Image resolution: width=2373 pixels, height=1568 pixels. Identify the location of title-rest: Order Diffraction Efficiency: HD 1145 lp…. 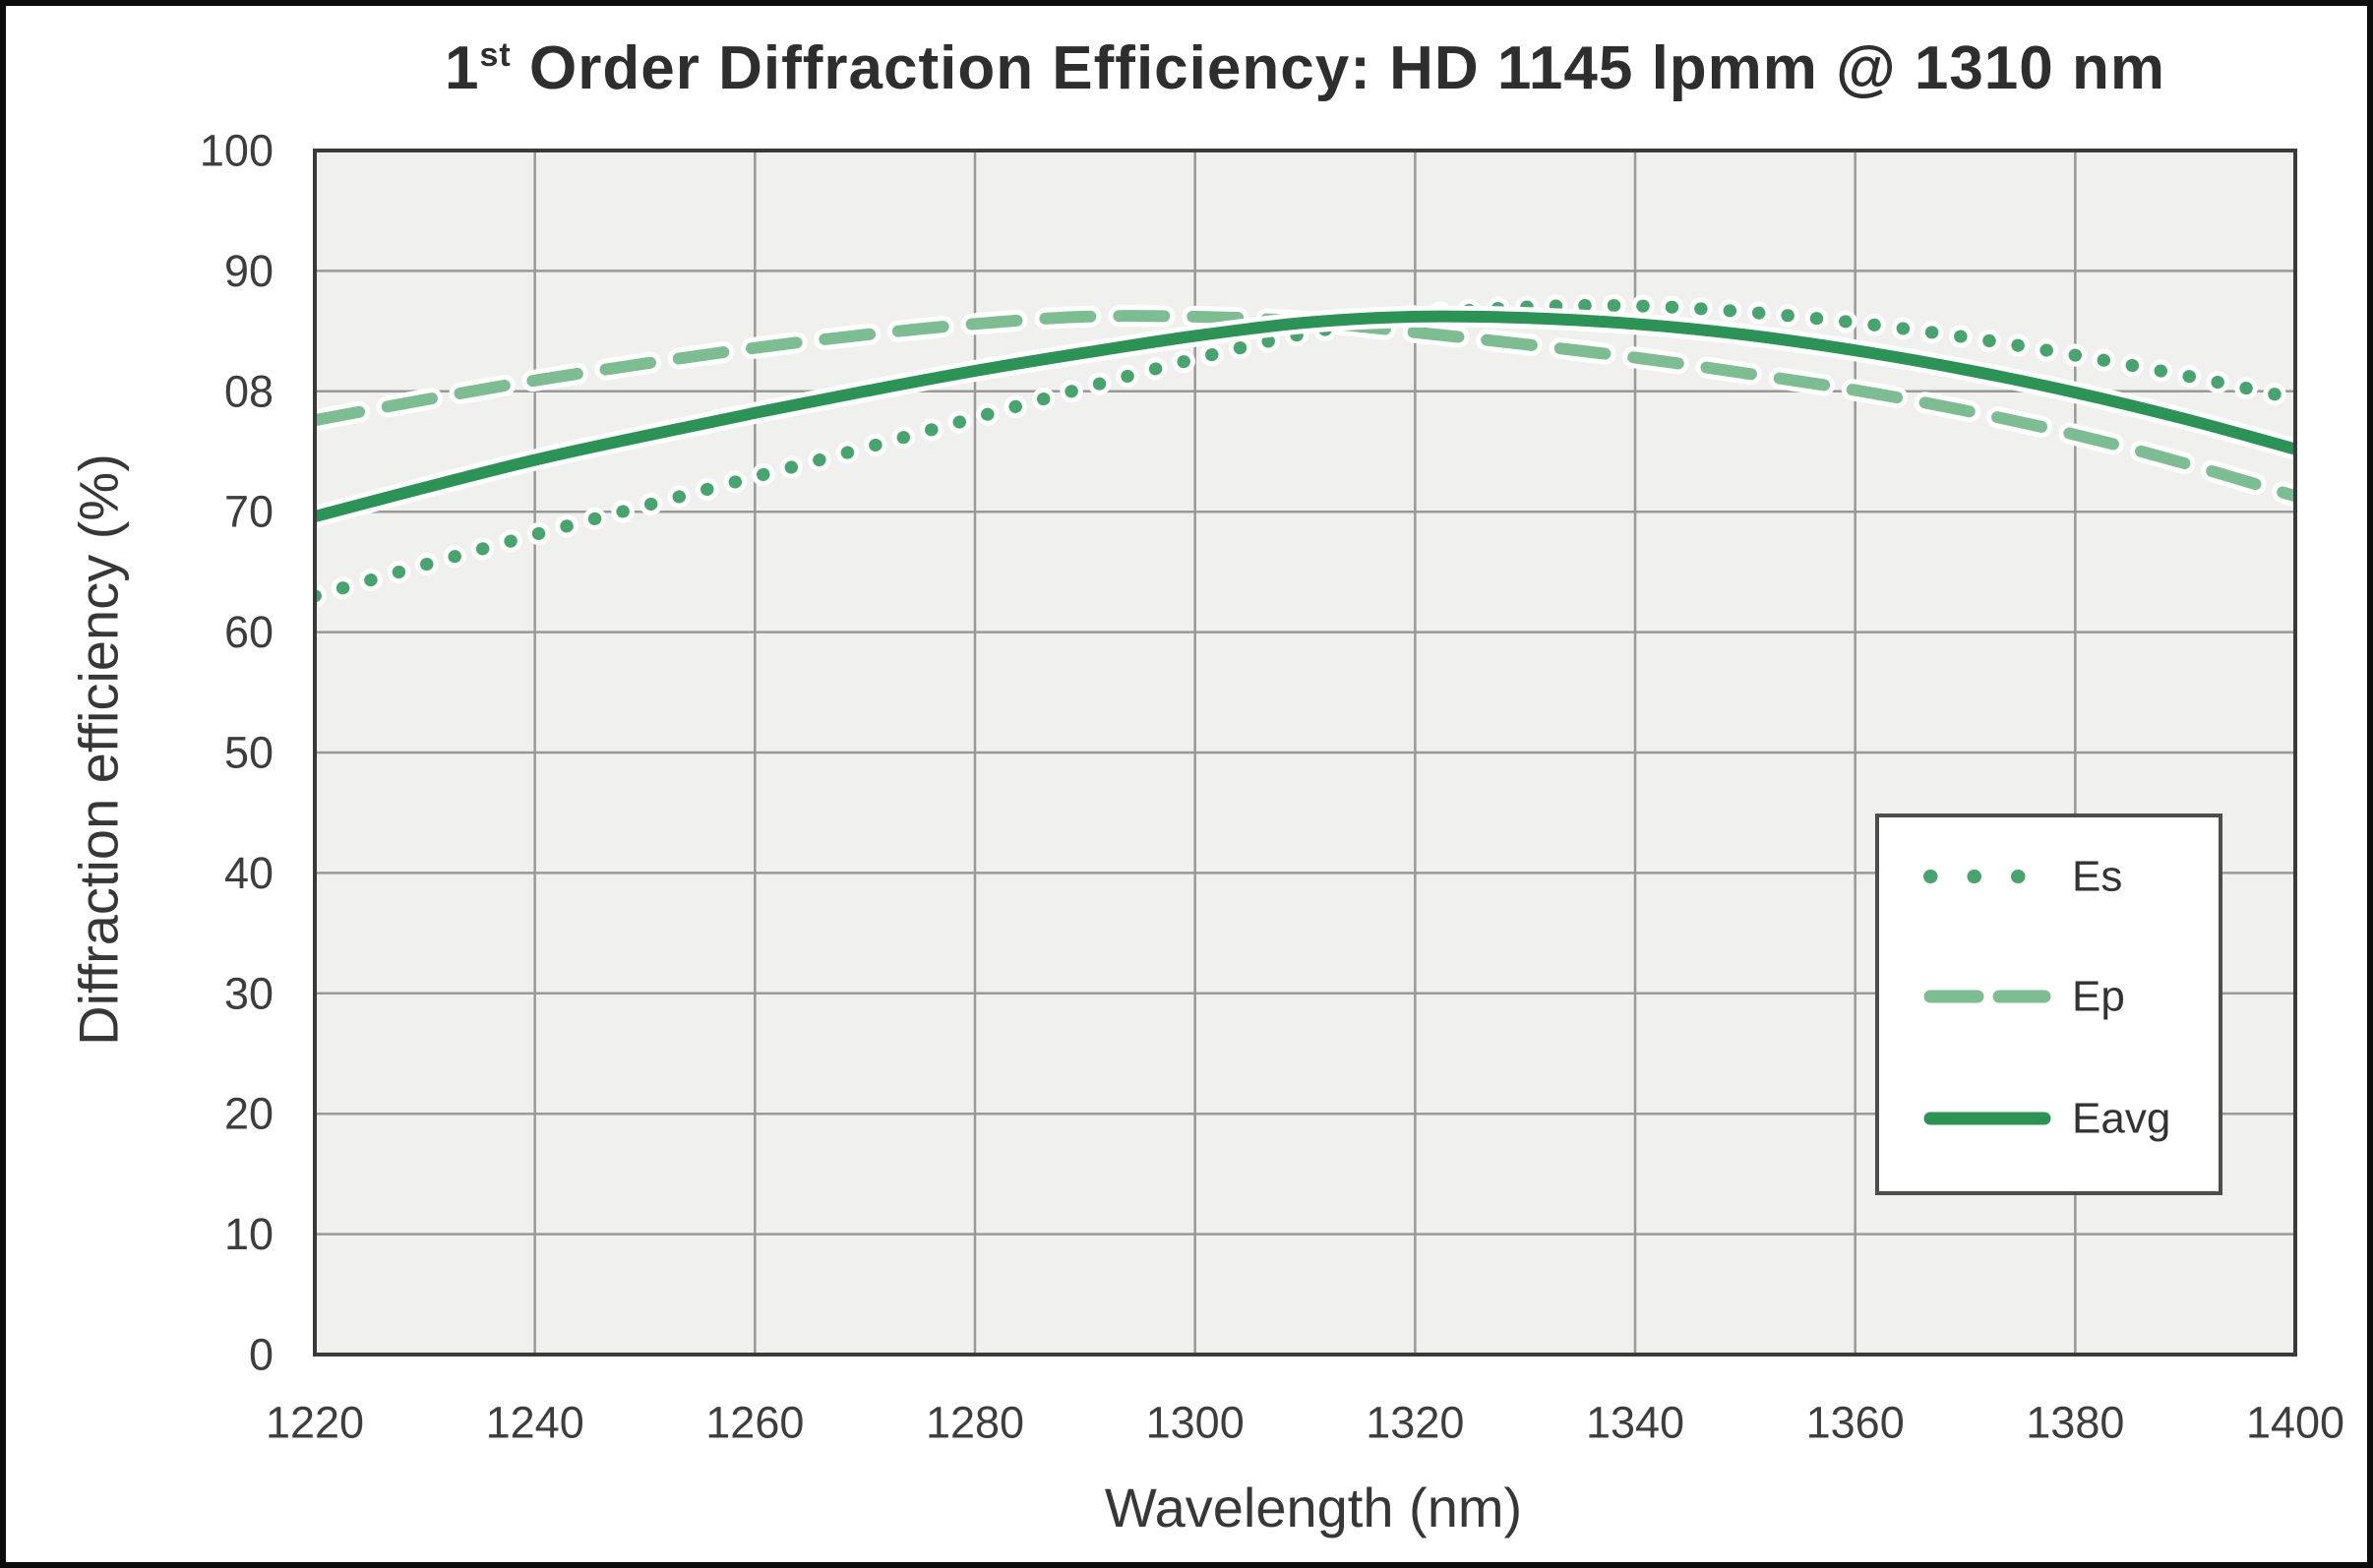
(1338, 68).